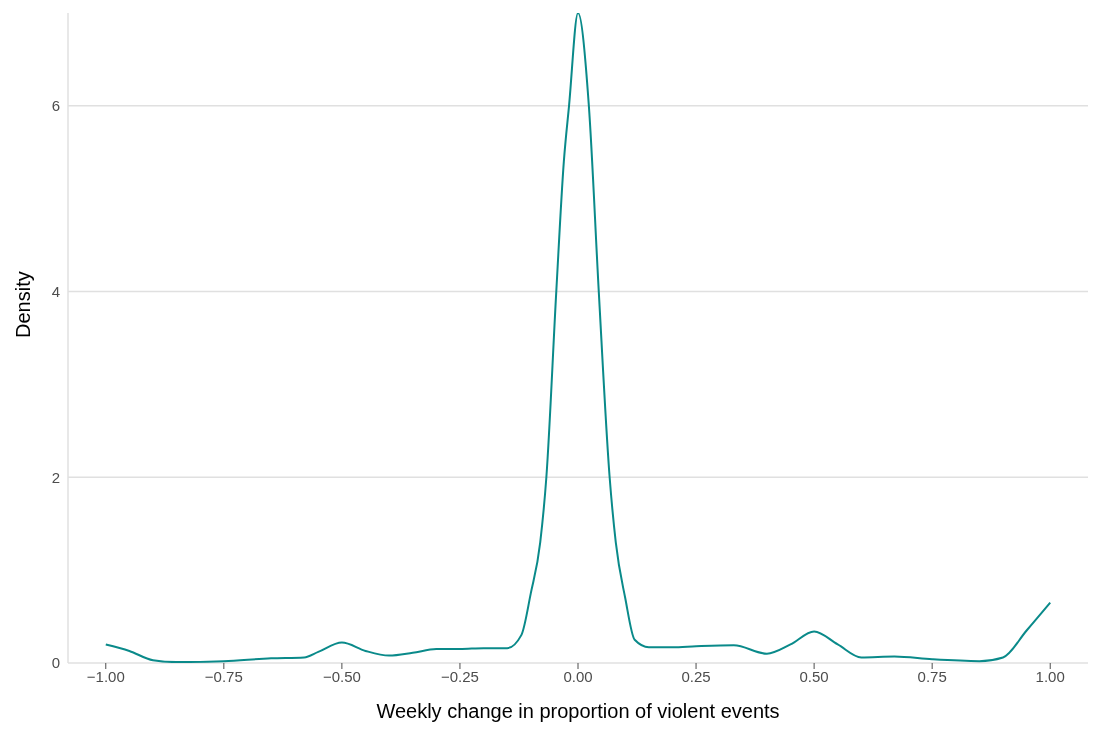 Image resolution: width=1115 pixels, height=740 pixels. I want to click on x-tick-label: 0.25, so click(696, 676).